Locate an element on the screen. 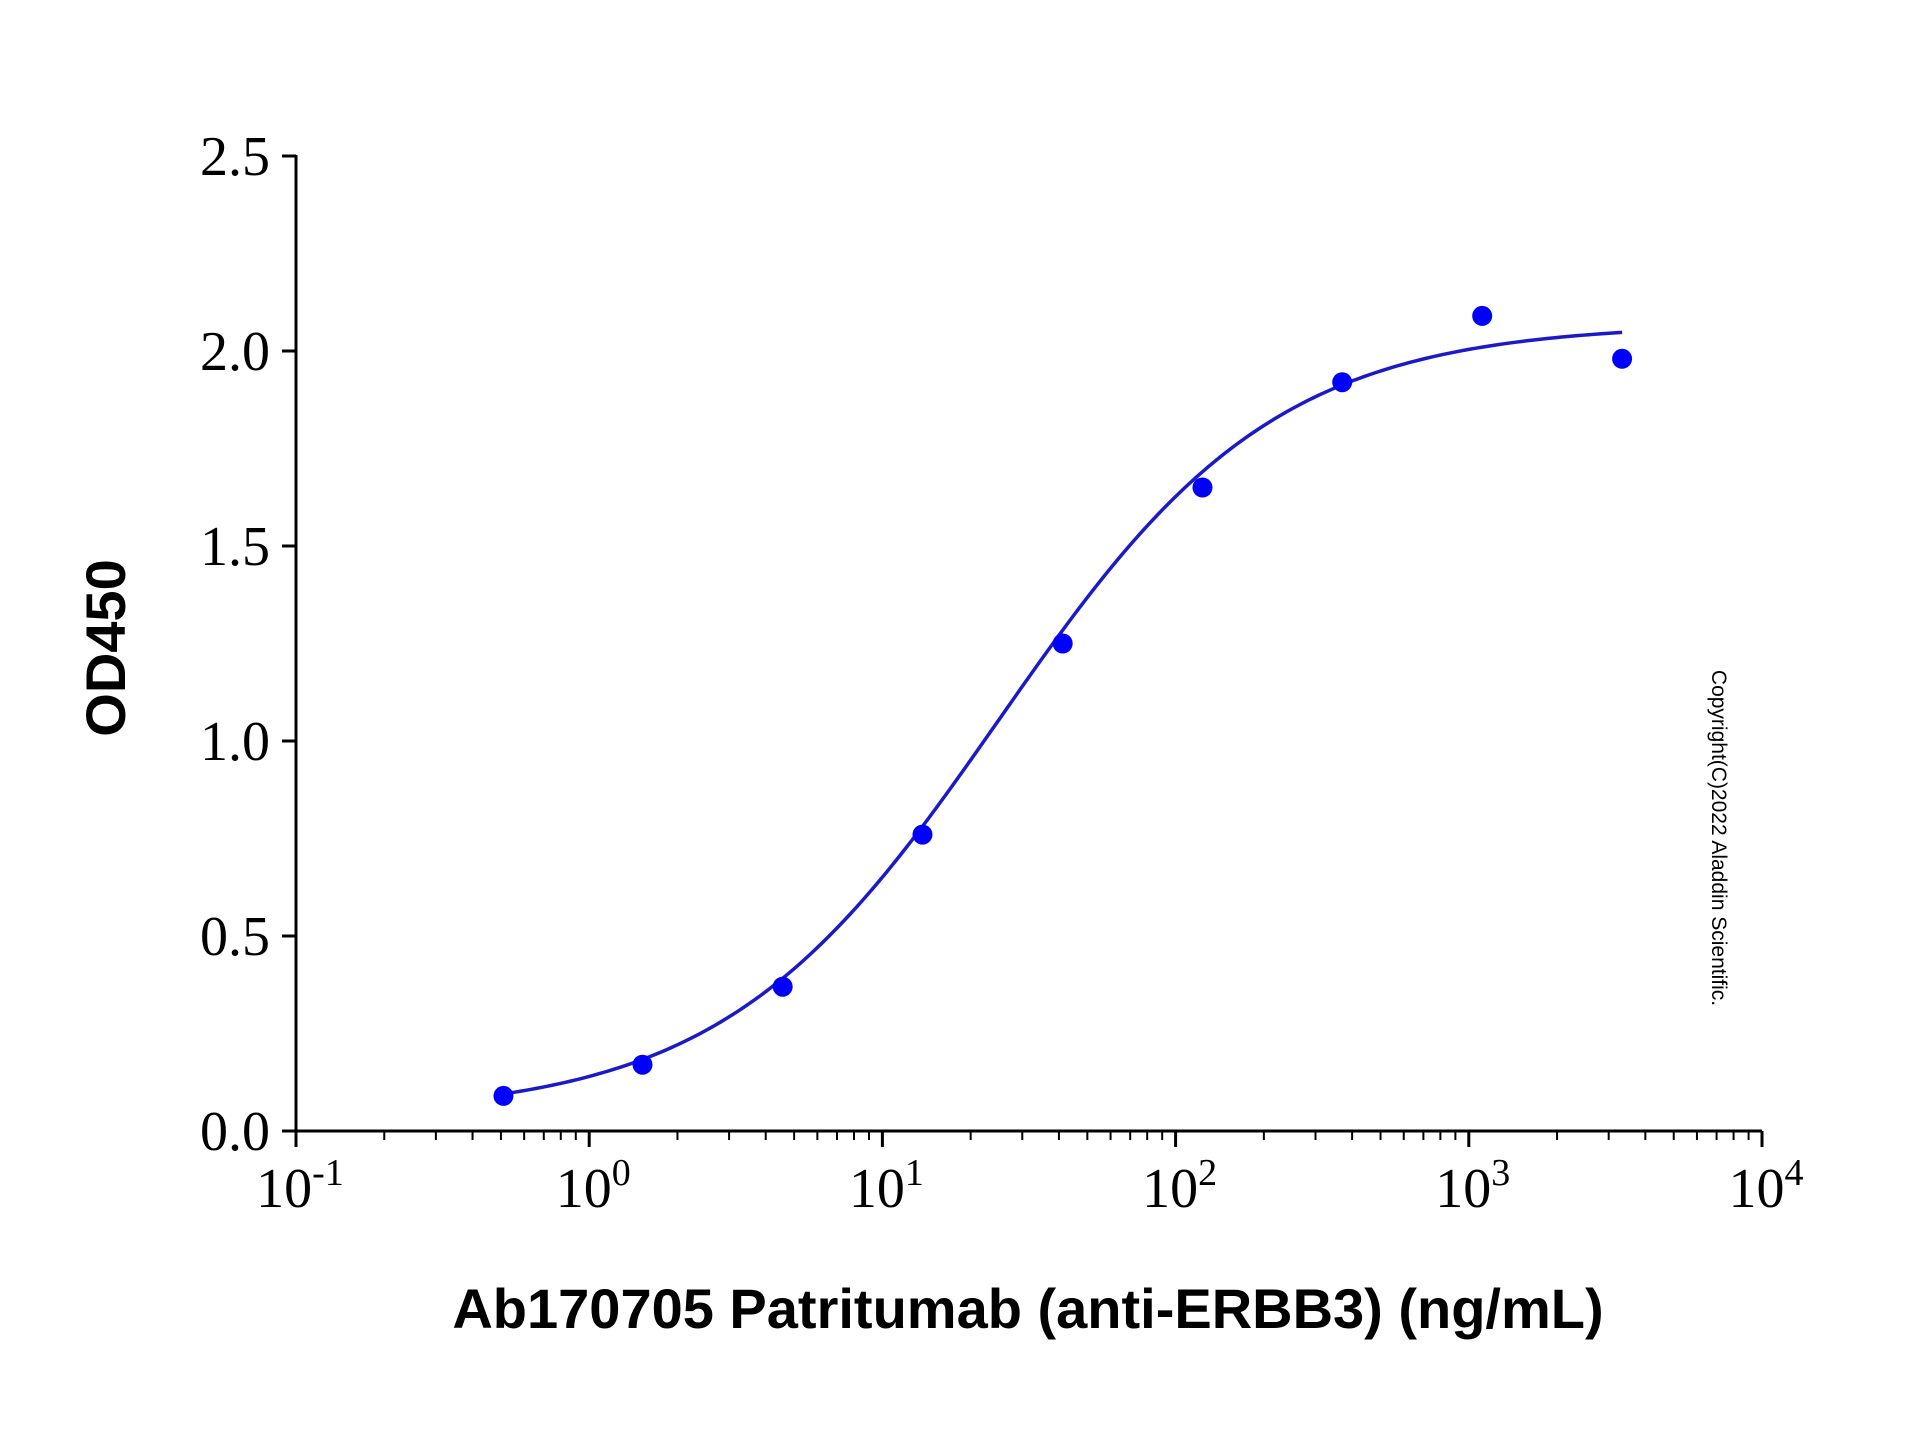 This screenshot has width=1920, height=1440. x-tick-label: 10² is located at coordinates (1179, 1186).